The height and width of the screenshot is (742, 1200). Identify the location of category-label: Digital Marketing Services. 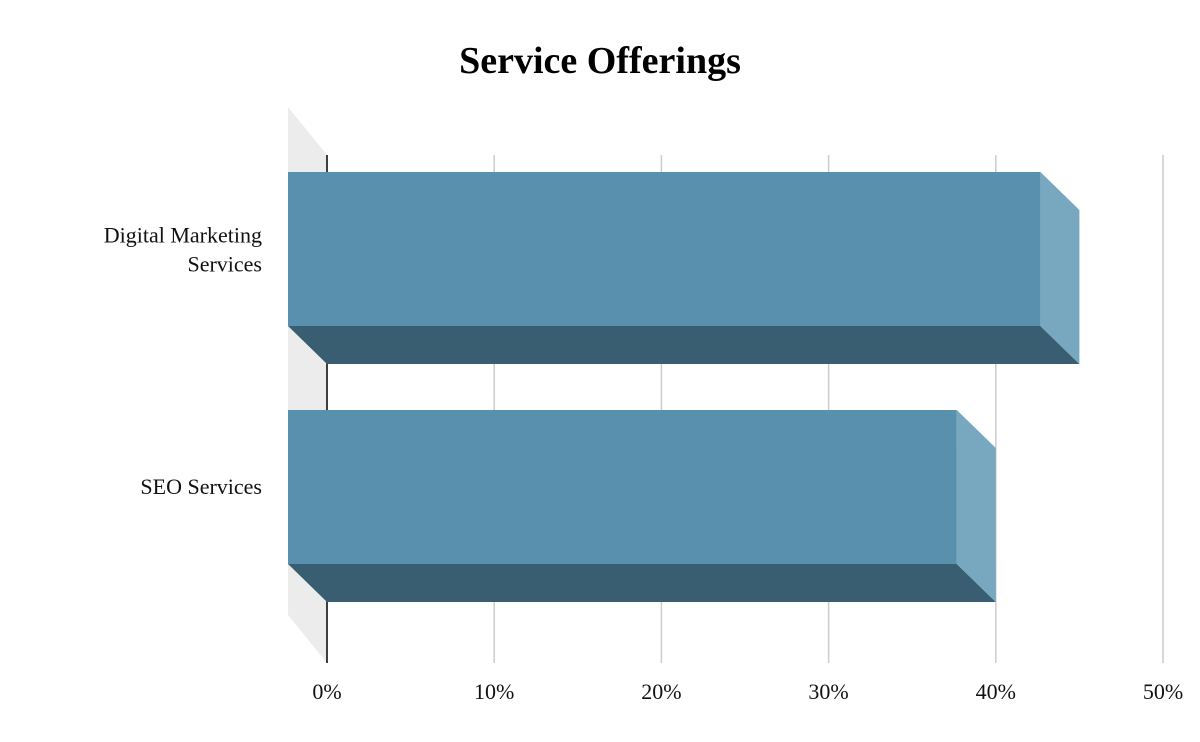
(183, 250).